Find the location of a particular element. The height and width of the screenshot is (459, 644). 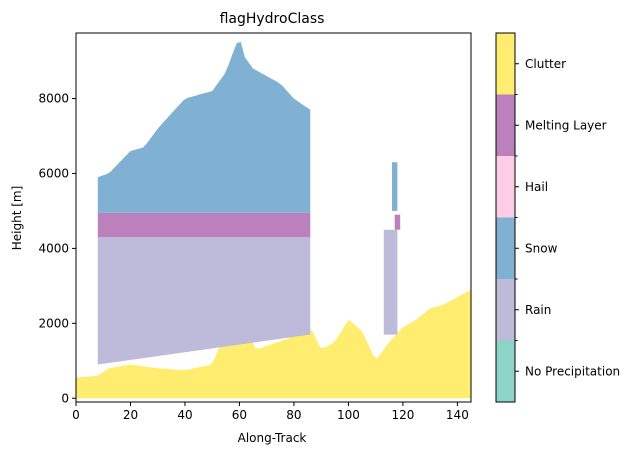

colorbar-frame is located at coordinates (505, 217).